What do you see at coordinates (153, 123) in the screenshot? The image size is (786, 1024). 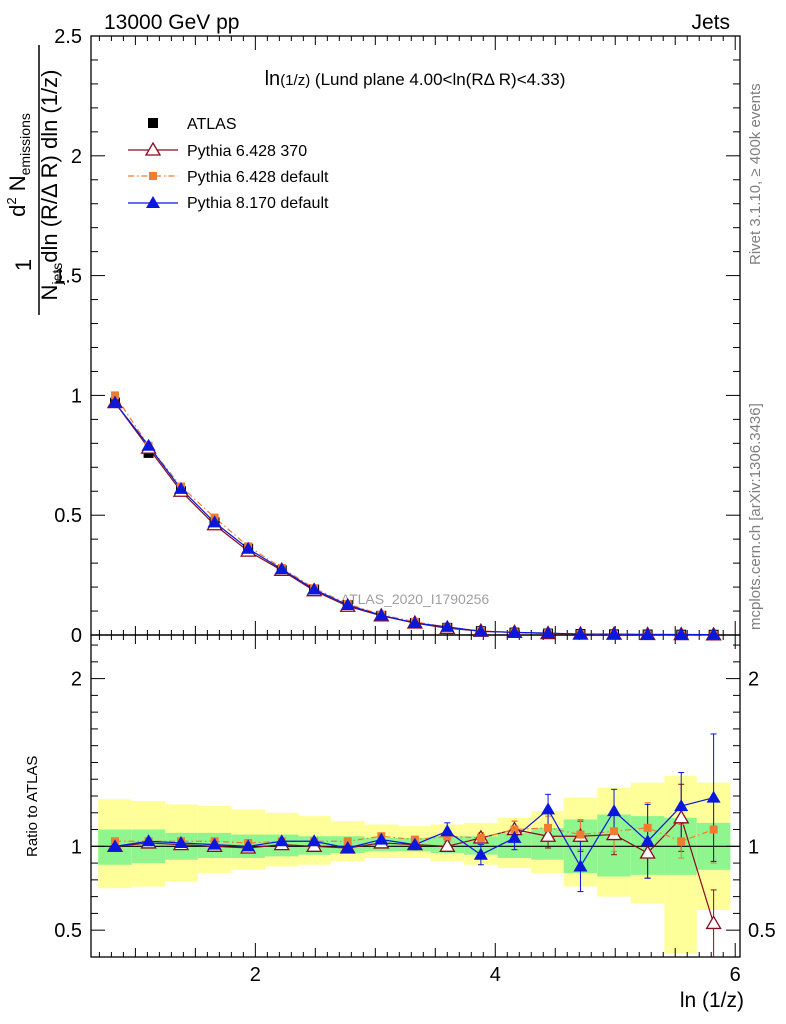 I see `legend-marker-atlas` at bounding box center [153, 123].